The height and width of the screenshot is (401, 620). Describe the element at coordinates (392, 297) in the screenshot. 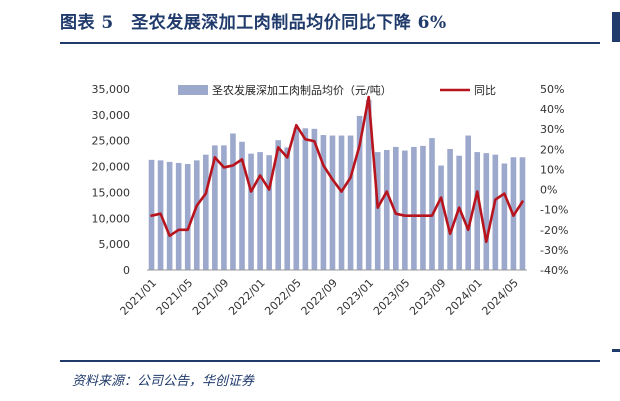

I see `x-tick-label: 2023/05` at that location.